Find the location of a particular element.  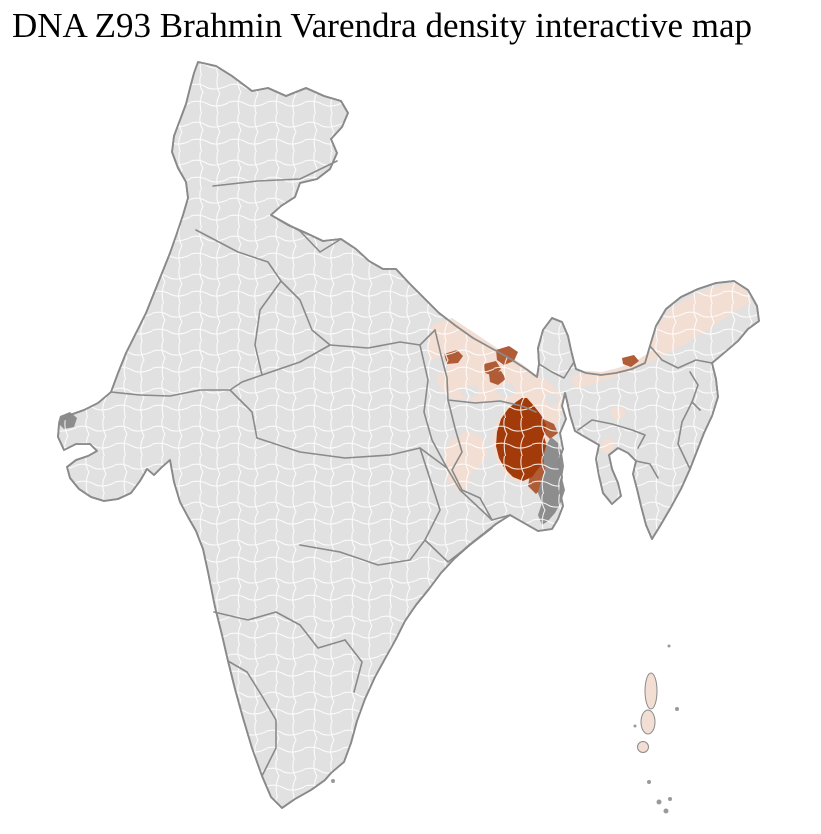

island-andaman-north is located at coordinates (651, 691).